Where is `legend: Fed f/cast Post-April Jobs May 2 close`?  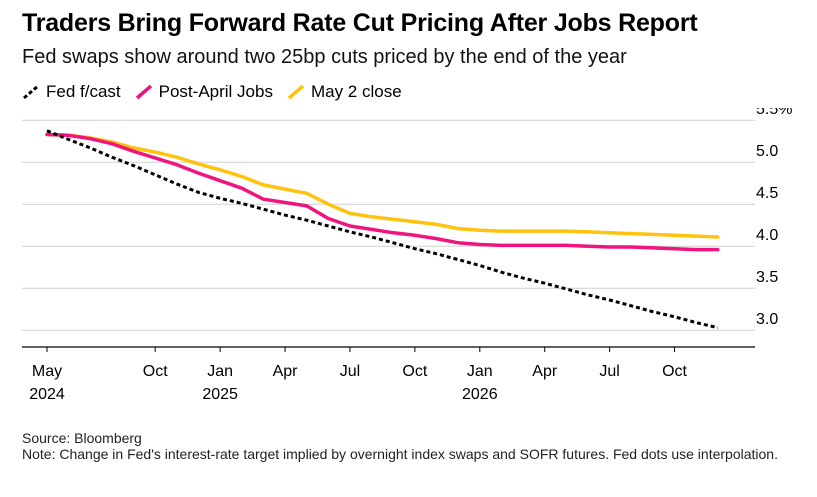
legend: Fed f/cast Post-April Jobs May 2 close is located at coordinates (219, 92).